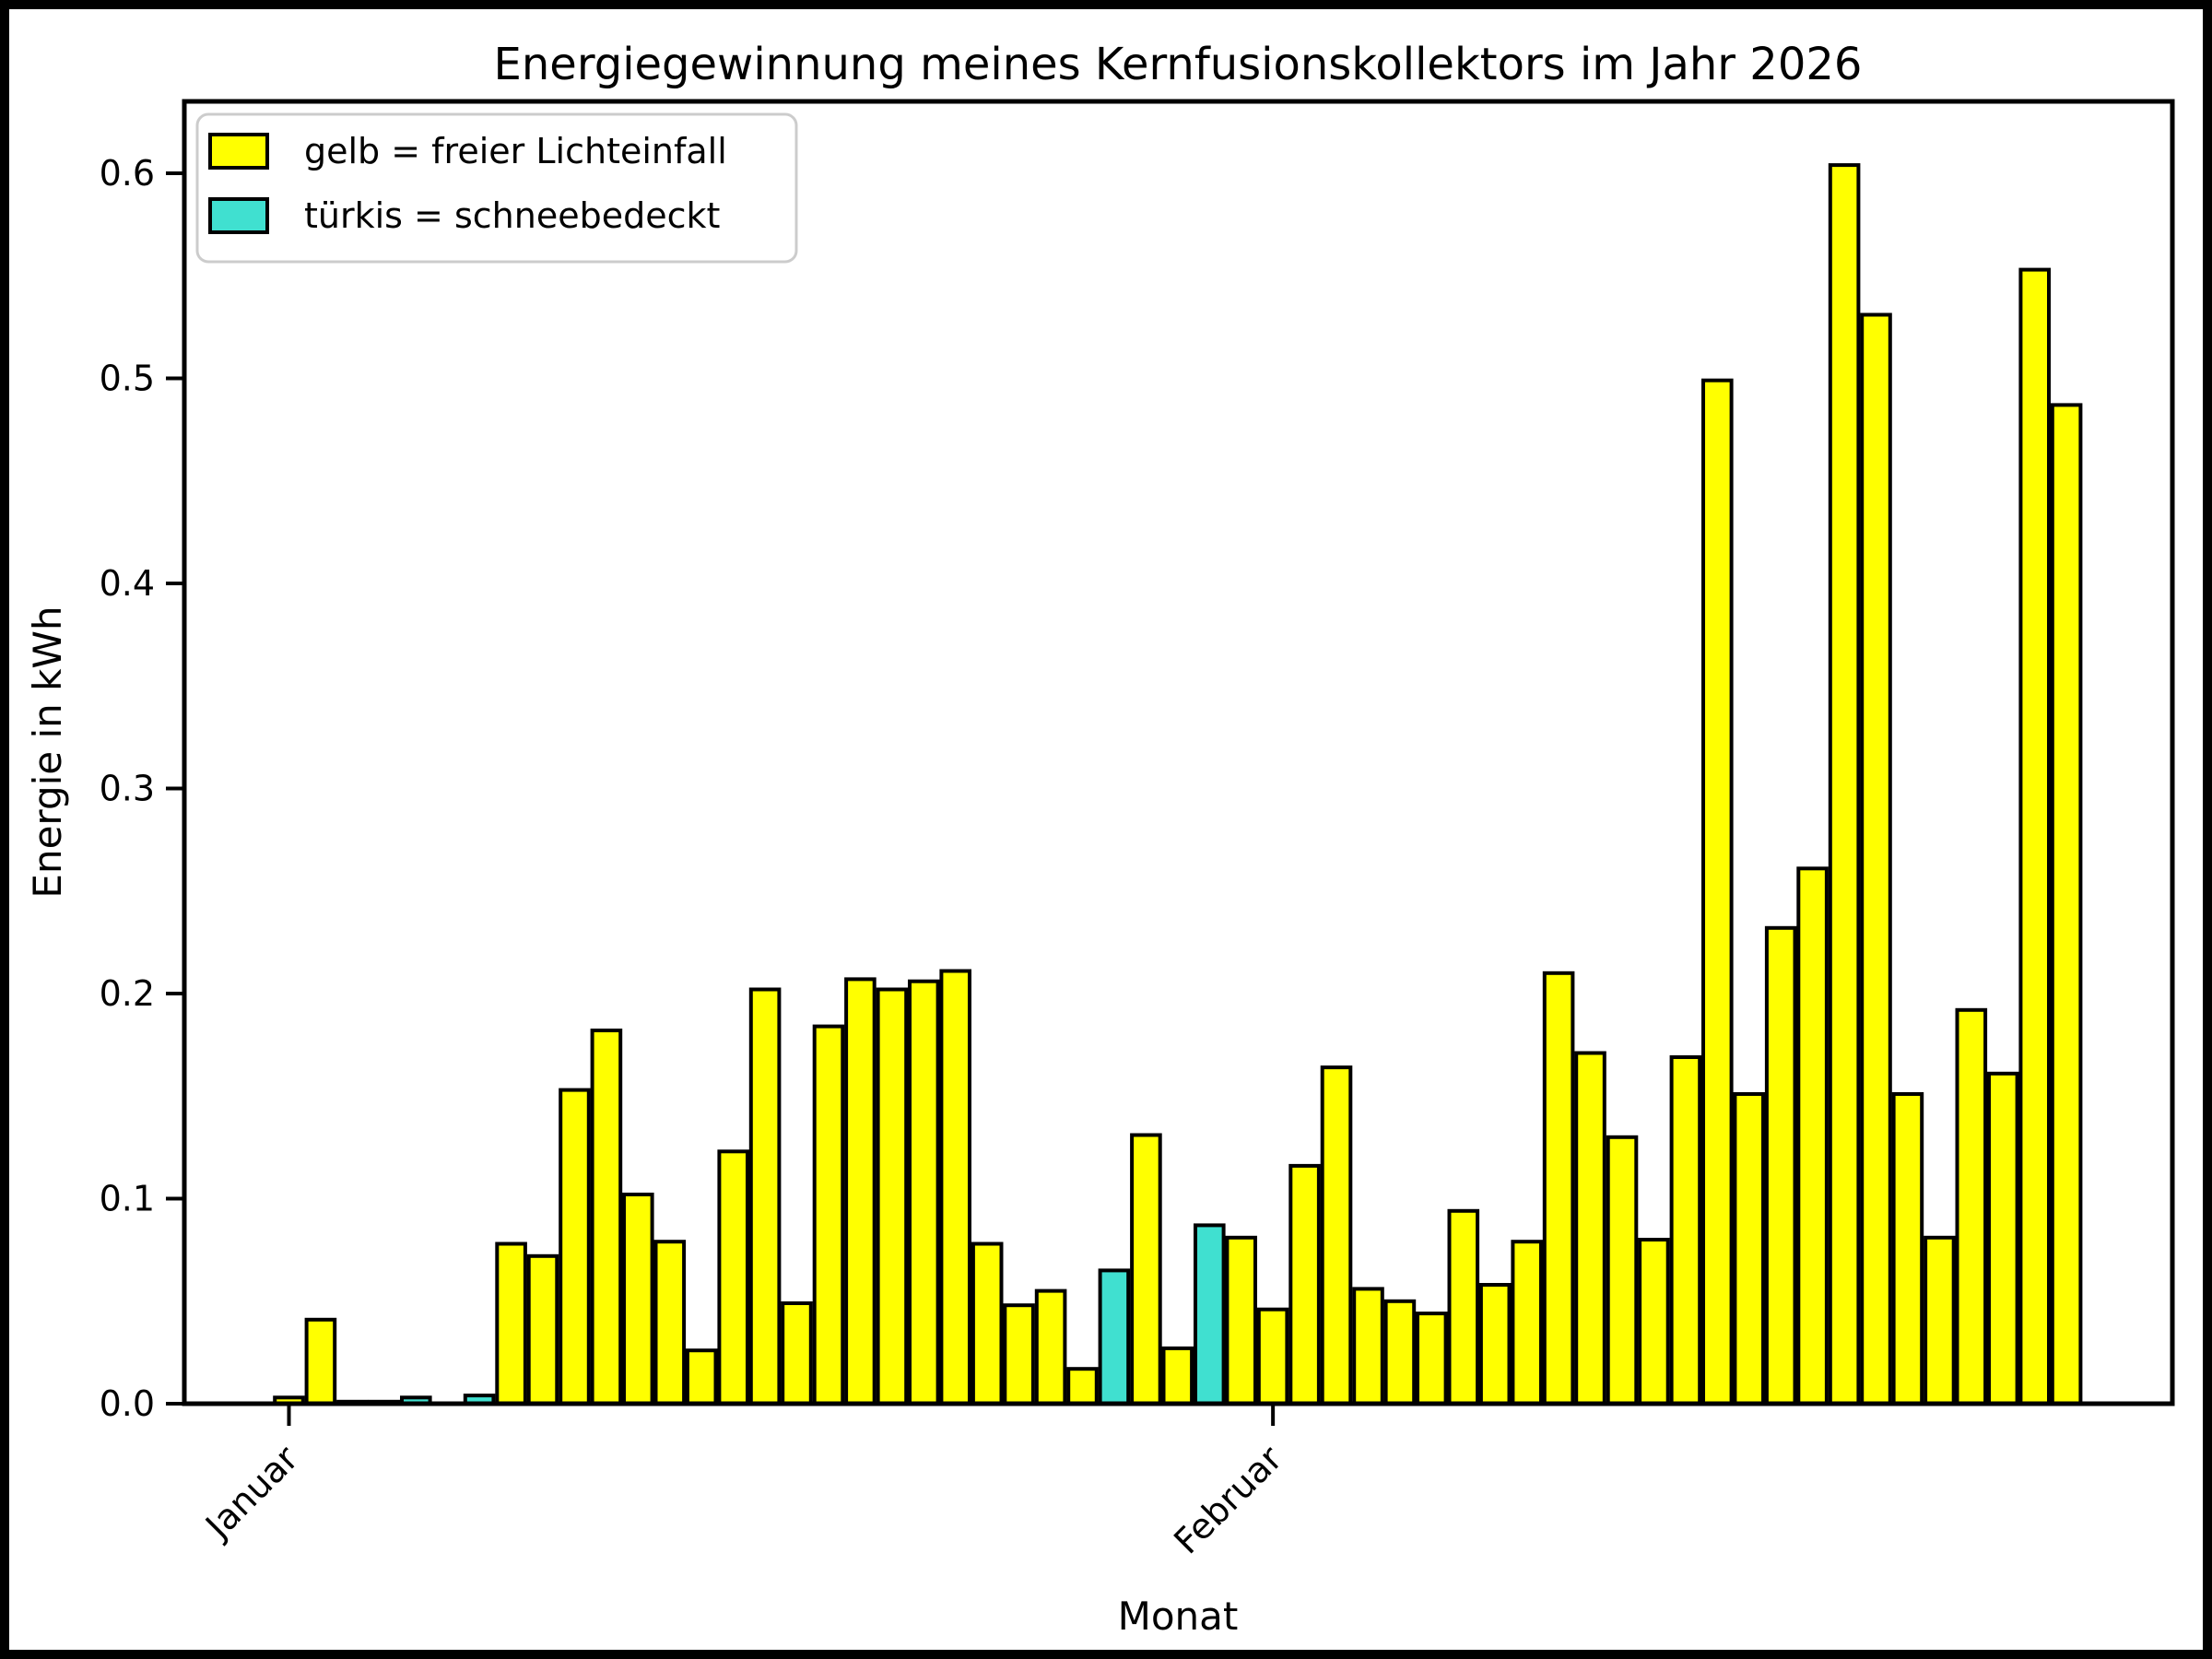 This screenshot has width=2212, height=1659. I want to click on y-tick-label: 0.4, so click(127, 583).